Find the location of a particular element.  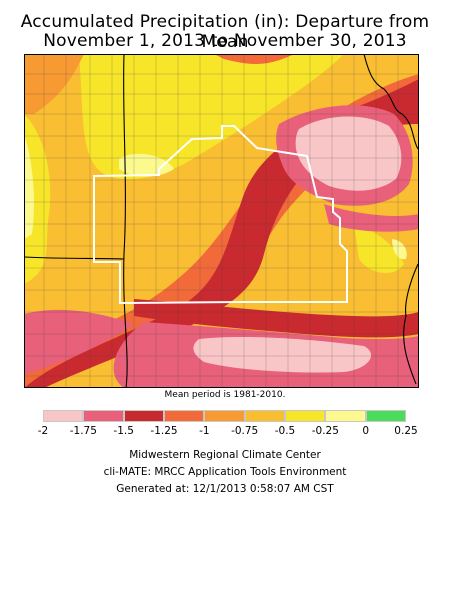

footer-center-name: Midwestern Regional Climate Center is located at coordinates (225, 455).